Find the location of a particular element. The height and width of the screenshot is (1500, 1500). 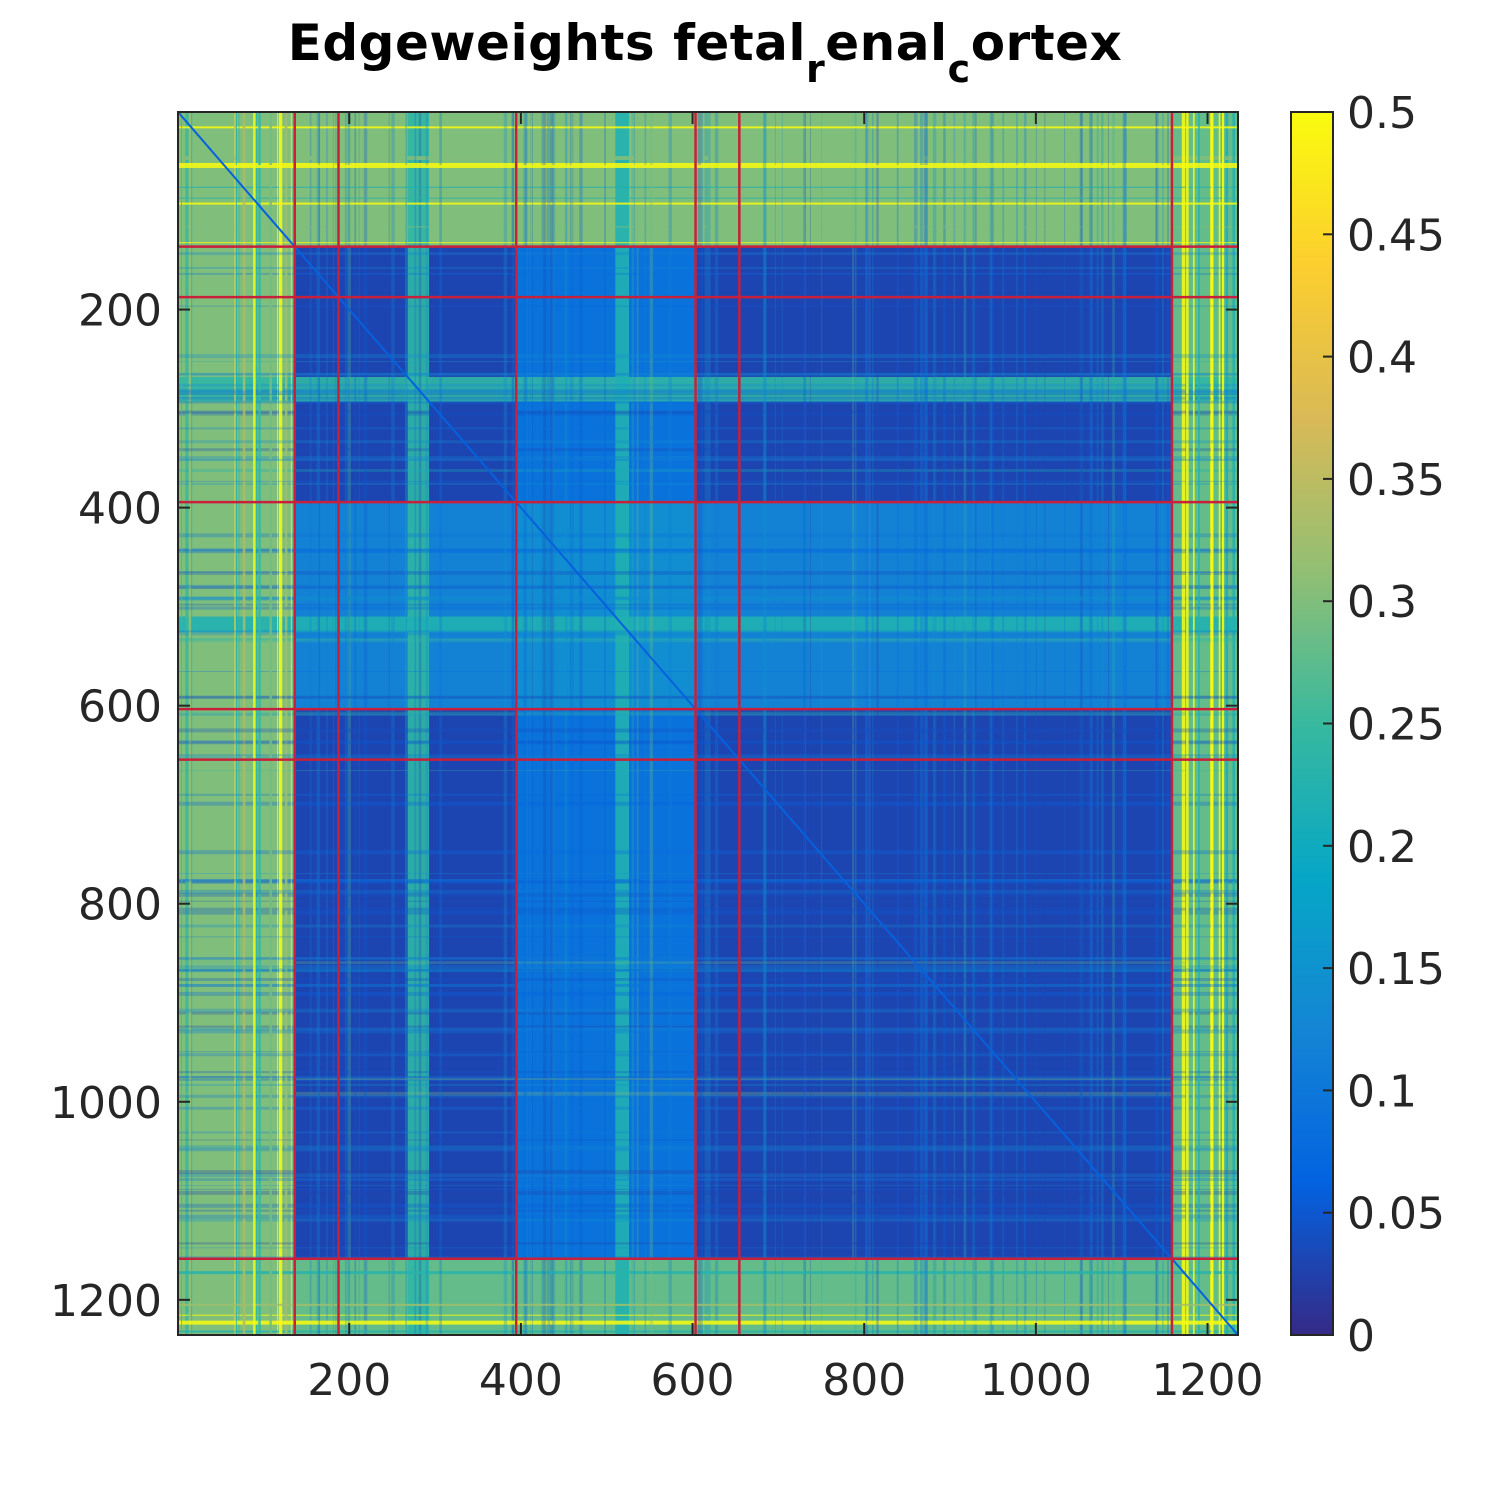

title-subscript-c: c is located at coordinates (959, 69).